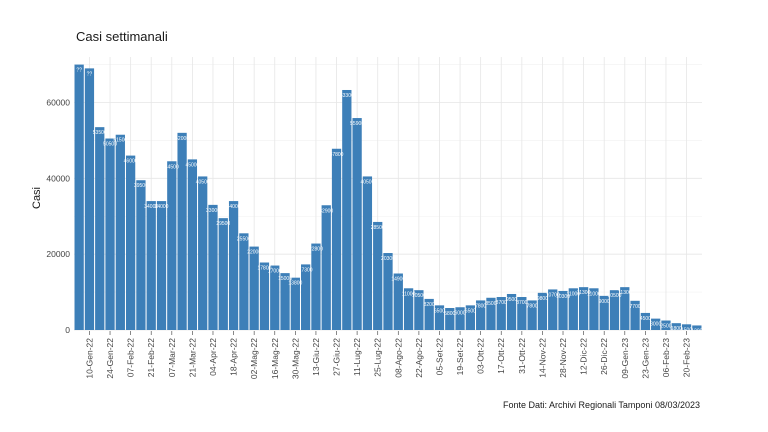 Image resolution: width=768 pixels, height=432 pixels. Describe the element at coordinates (563, 297) in the screenshot. I see `bar-value-label: 10300` at that location.